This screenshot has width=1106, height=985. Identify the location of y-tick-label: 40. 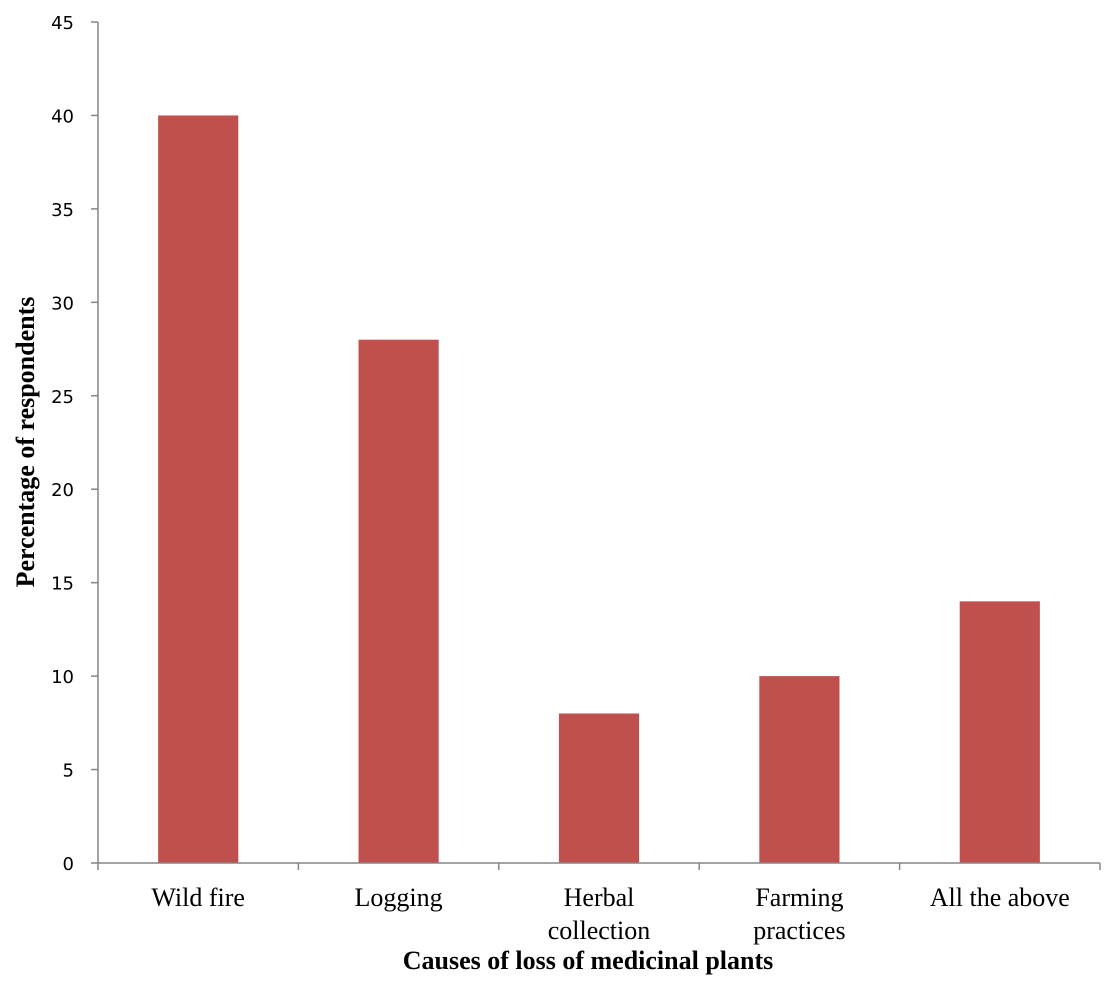
(62, 116).